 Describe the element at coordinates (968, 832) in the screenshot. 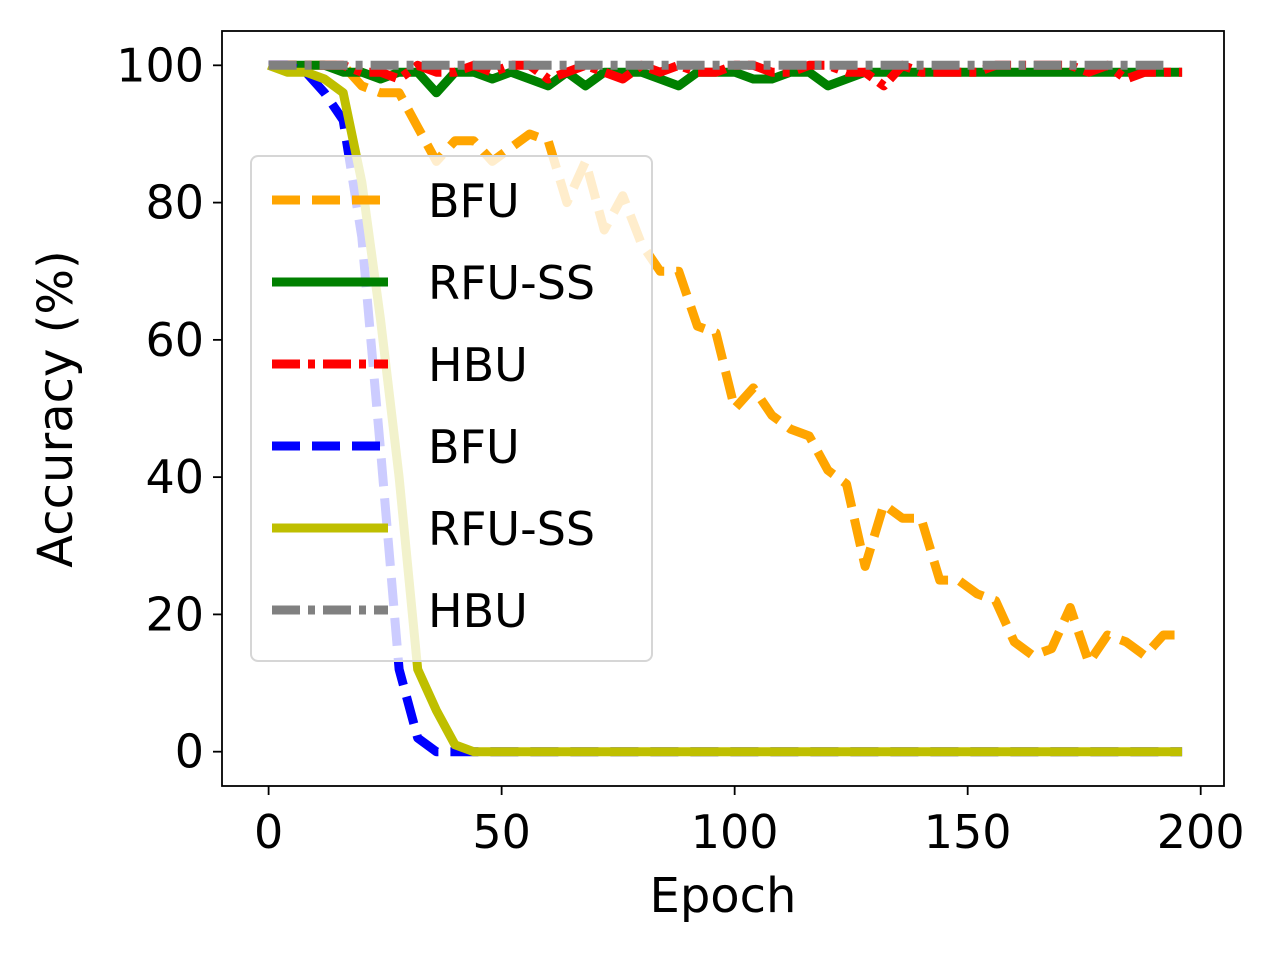

I see `x-tick-label: 150` at that location.